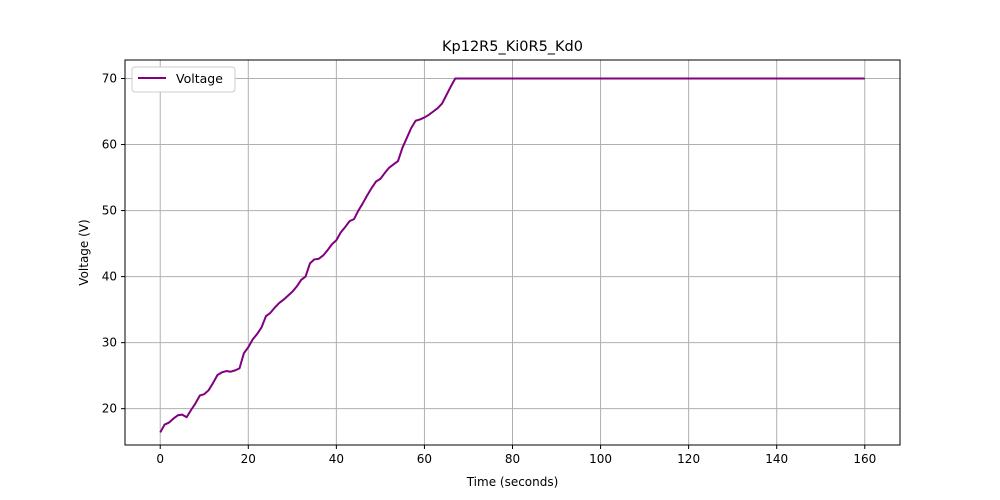 The image size is (1000, 500). Describe the element at coordinates (512, 482) in the screenshot. I see `x-axis-label: Time (seconds)` at that location.